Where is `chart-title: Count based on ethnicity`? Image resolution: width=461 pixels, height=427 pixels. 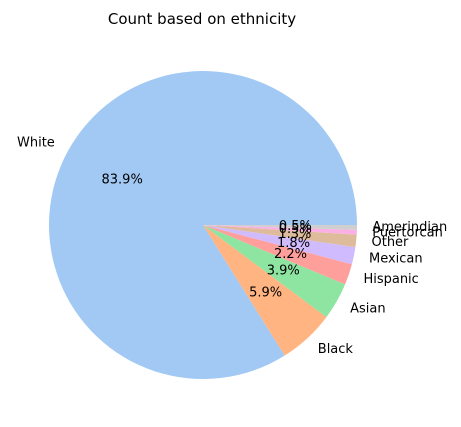 chart-title: Count based on ethnicity is located at coordinates (202, 19).